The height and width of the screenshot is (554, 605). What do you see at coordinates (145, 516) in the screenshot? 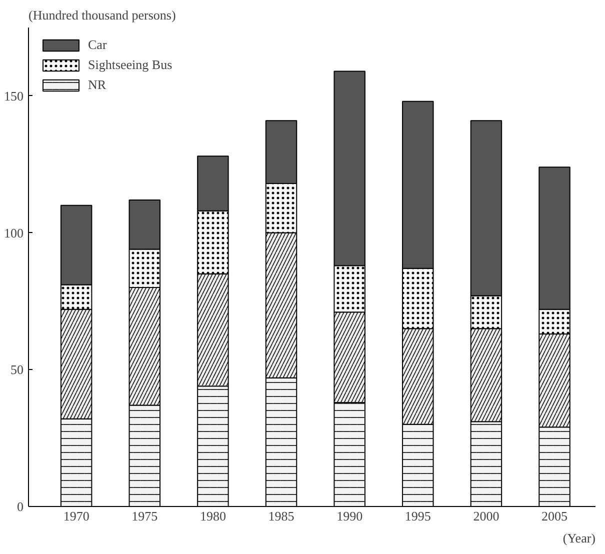
I see `x-tick-label: 1975` at bounding box center [145, 516].